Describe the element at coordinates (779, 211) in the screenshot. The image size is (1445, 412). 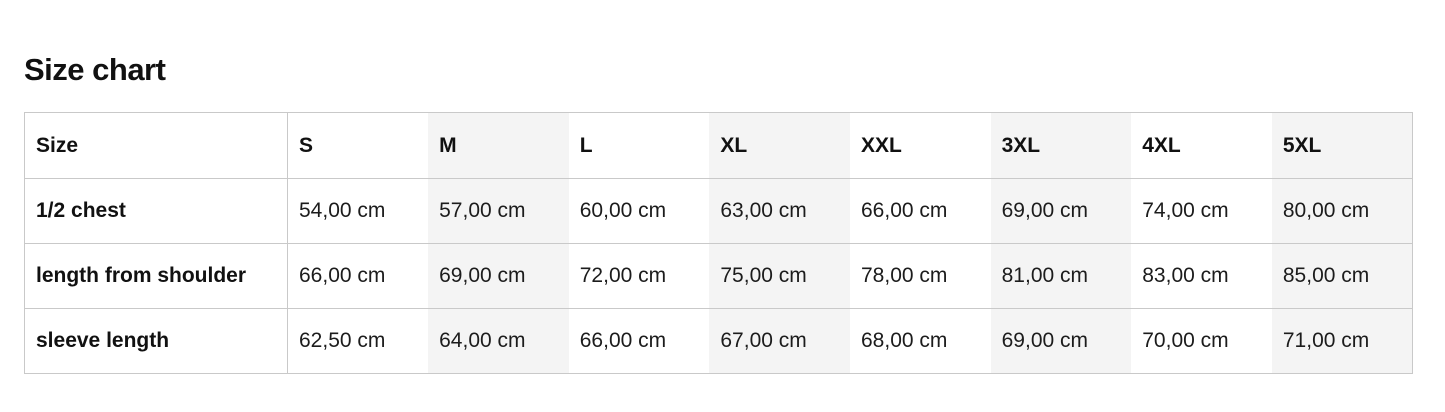
I see `size-value-cell: 63,00 cm` at that location.